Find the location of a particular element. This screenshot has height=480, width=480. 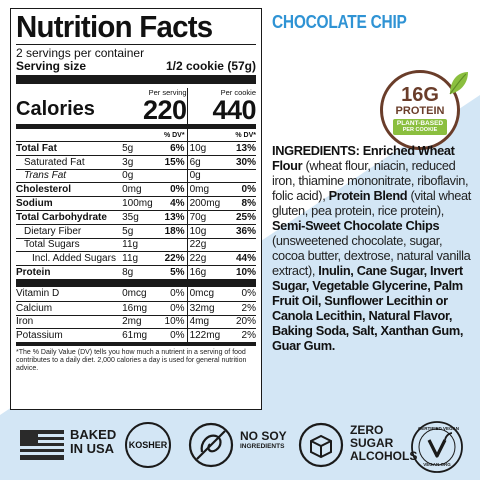

vitamin-row: Potassium 61mg 0% 122mg 2% is located at coordinates (136, 335).